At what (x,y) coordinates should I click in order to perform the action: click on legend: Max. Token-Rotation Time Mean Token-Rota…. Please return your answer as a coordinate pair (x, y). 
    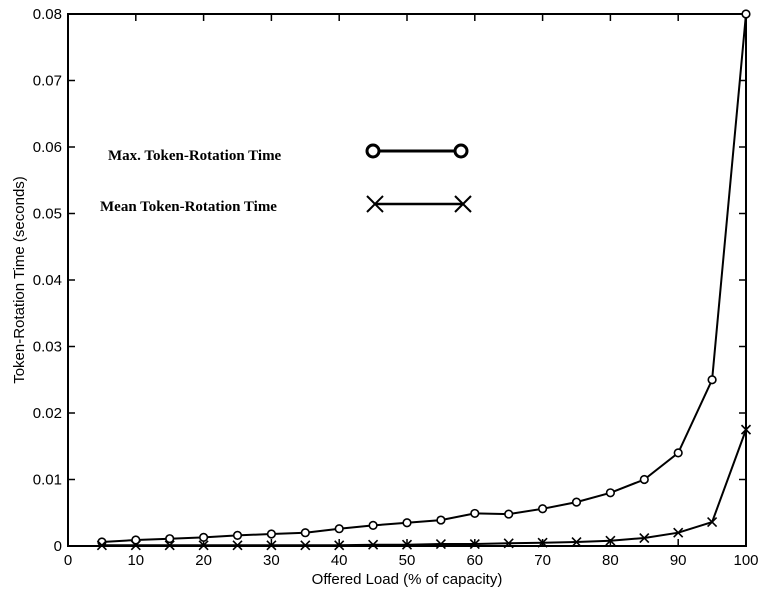
    Looking at the image, I should click on (286, 179).